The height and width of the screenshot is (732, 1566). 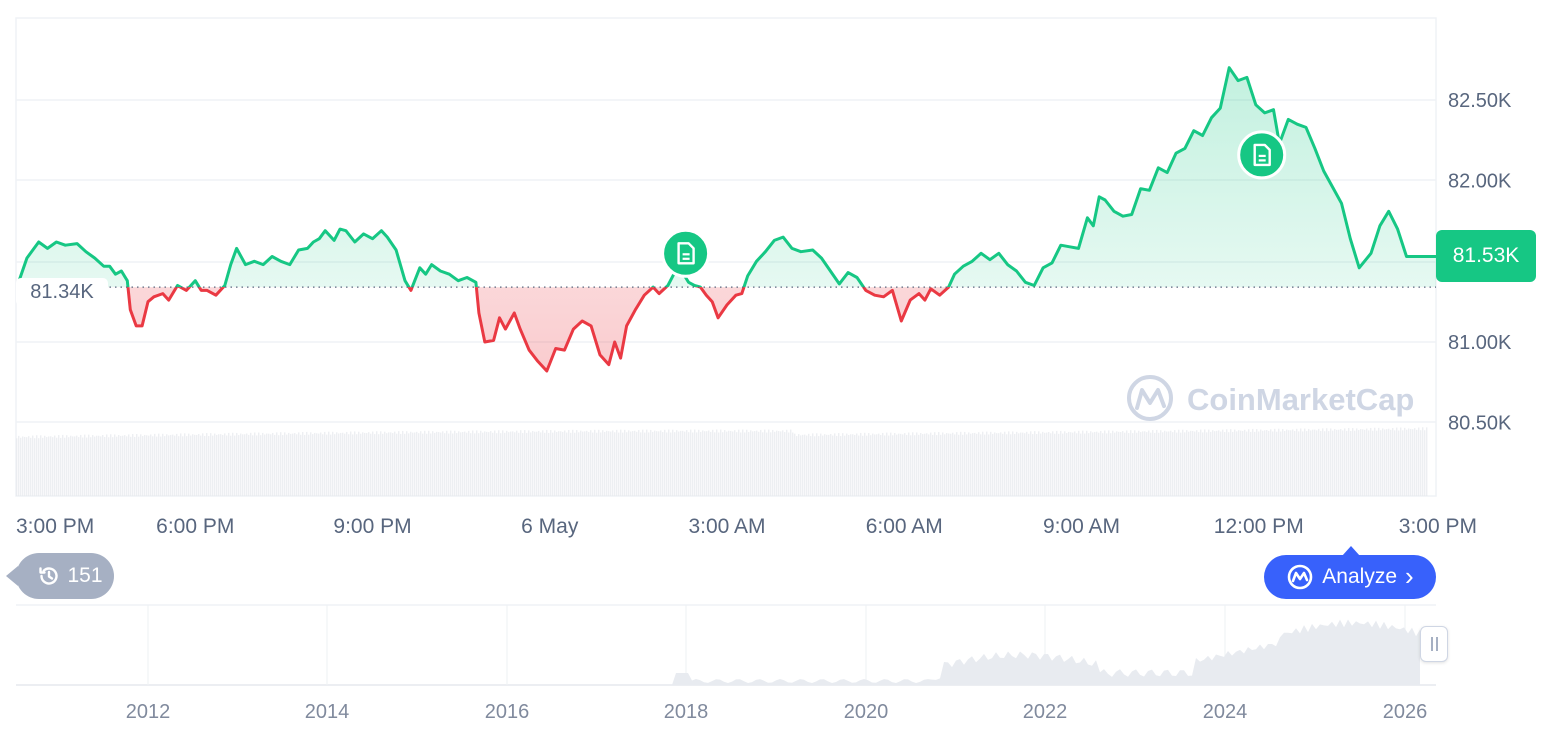 I want to click on document-icon, so click(x=1262, y=155).